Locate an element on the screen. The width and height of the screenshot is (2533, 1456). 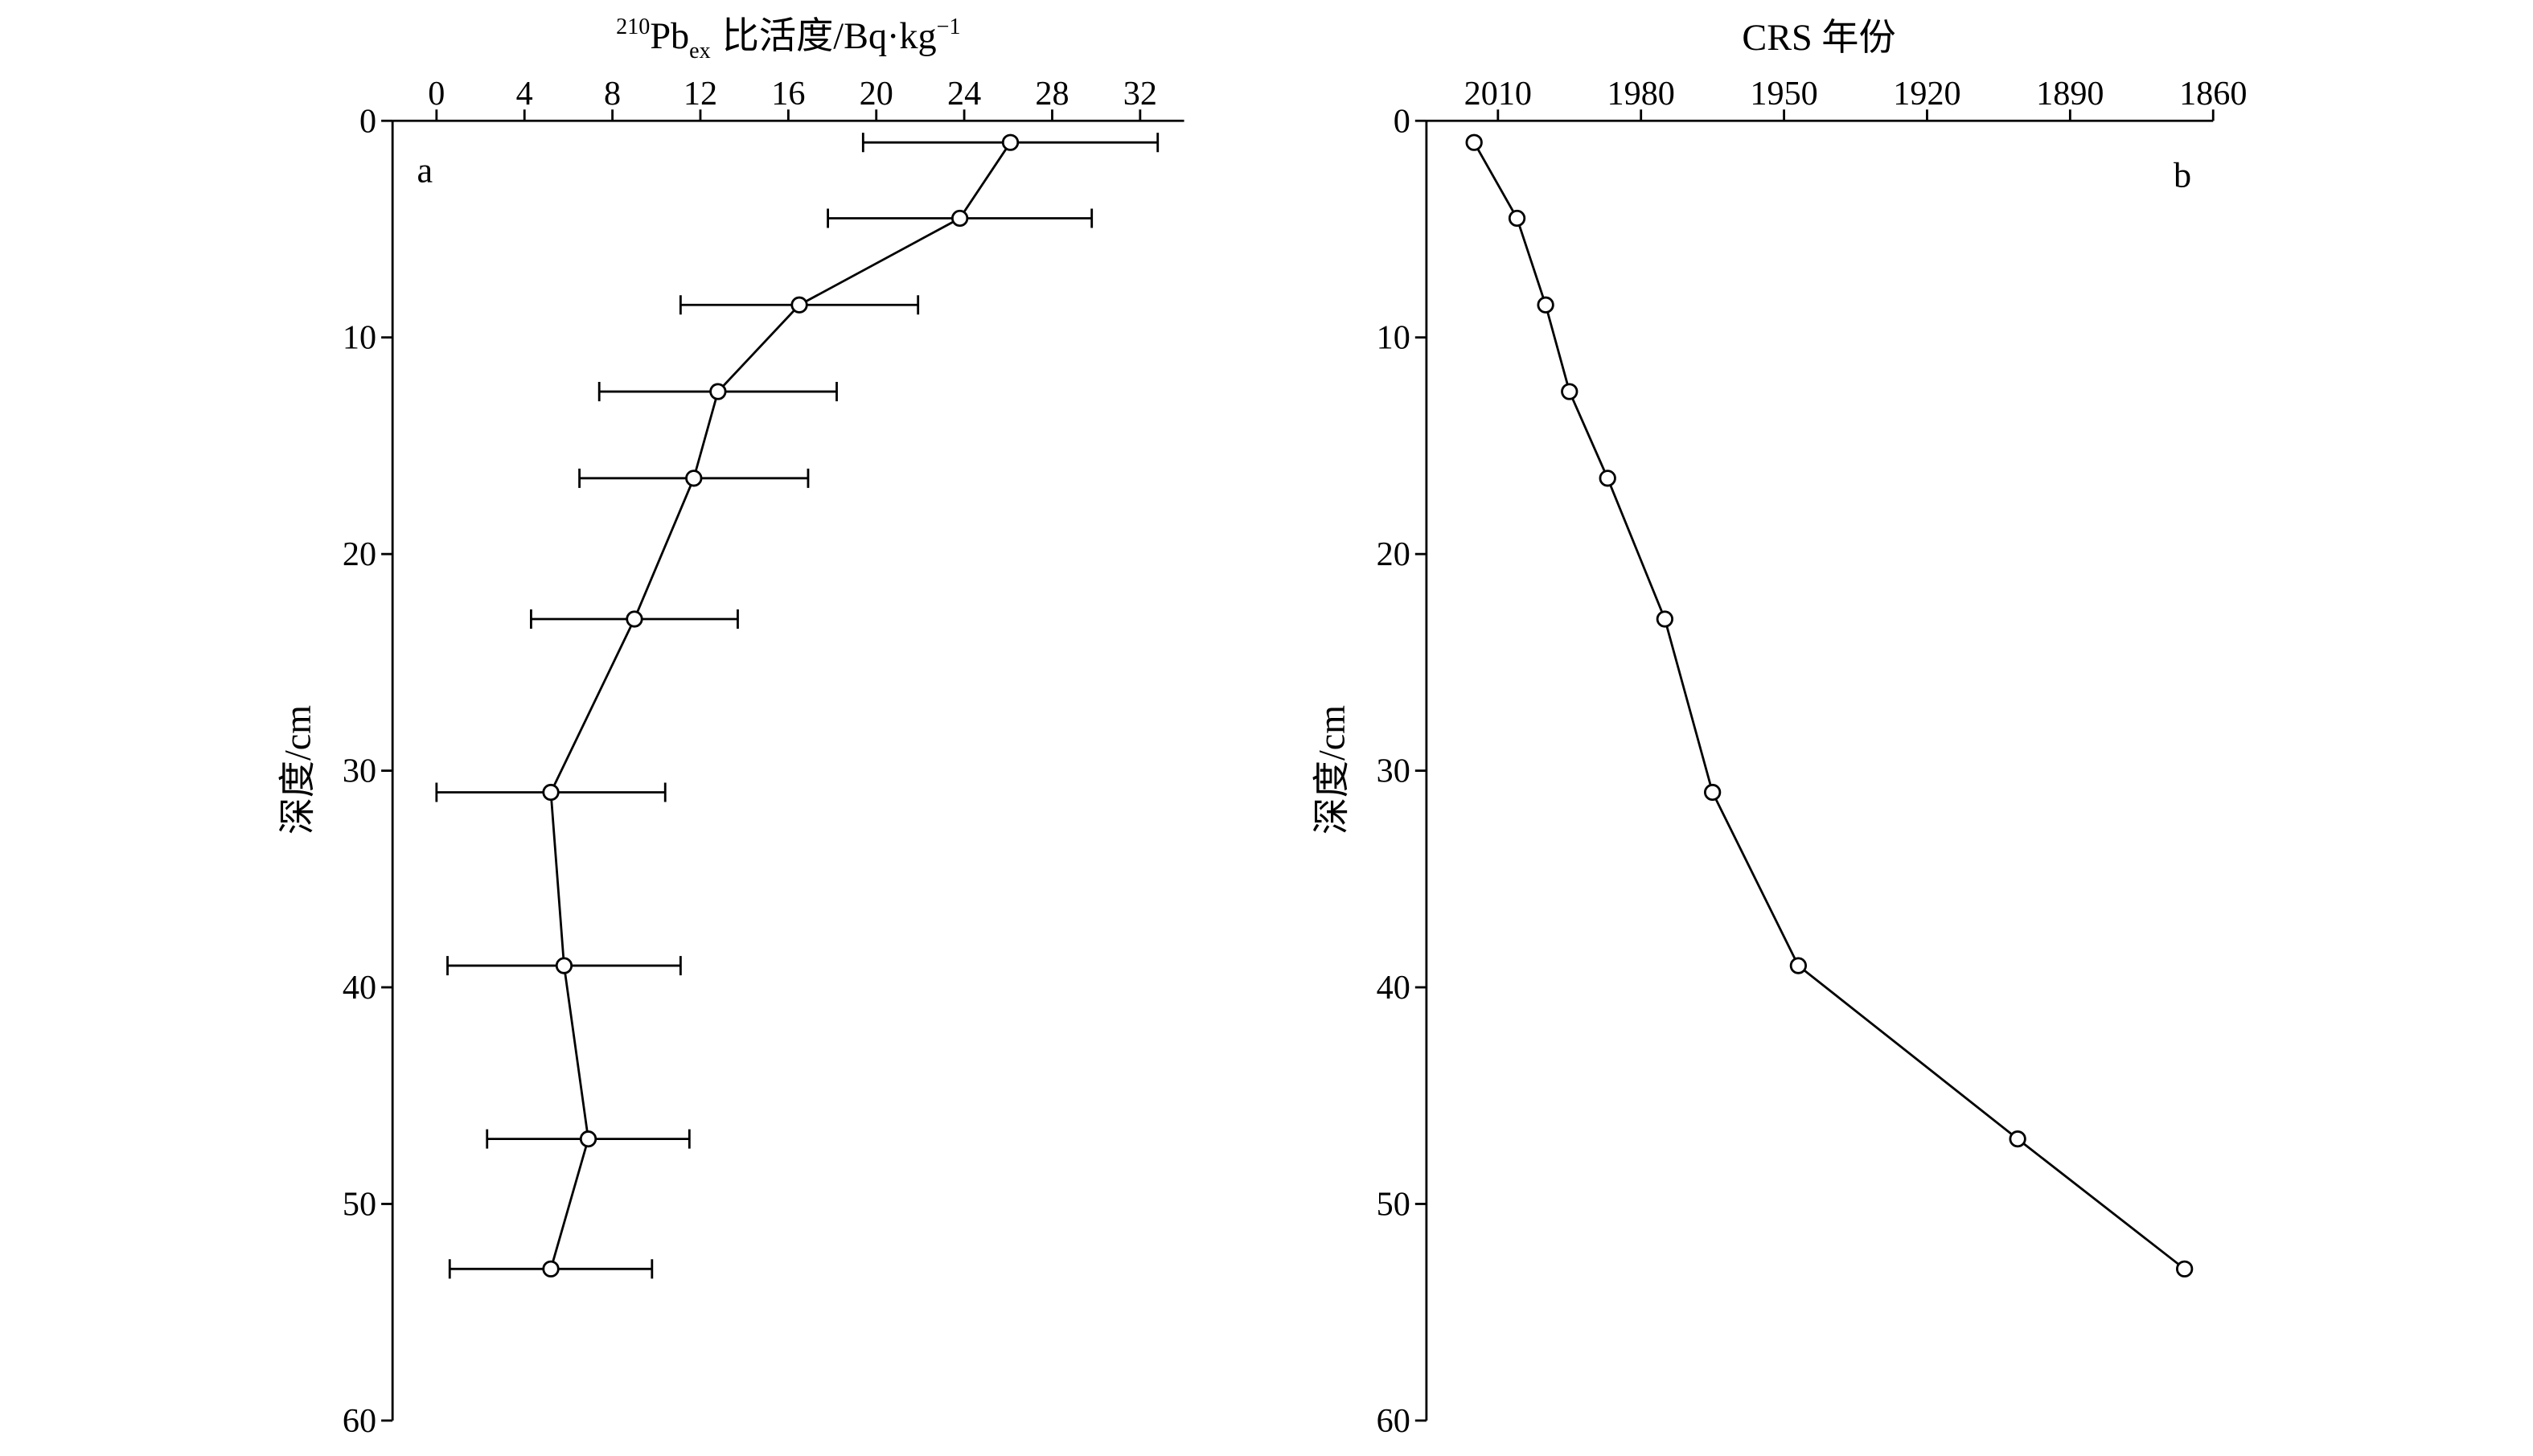
x-tick-label: 20 is located at coordinates (876, 94).